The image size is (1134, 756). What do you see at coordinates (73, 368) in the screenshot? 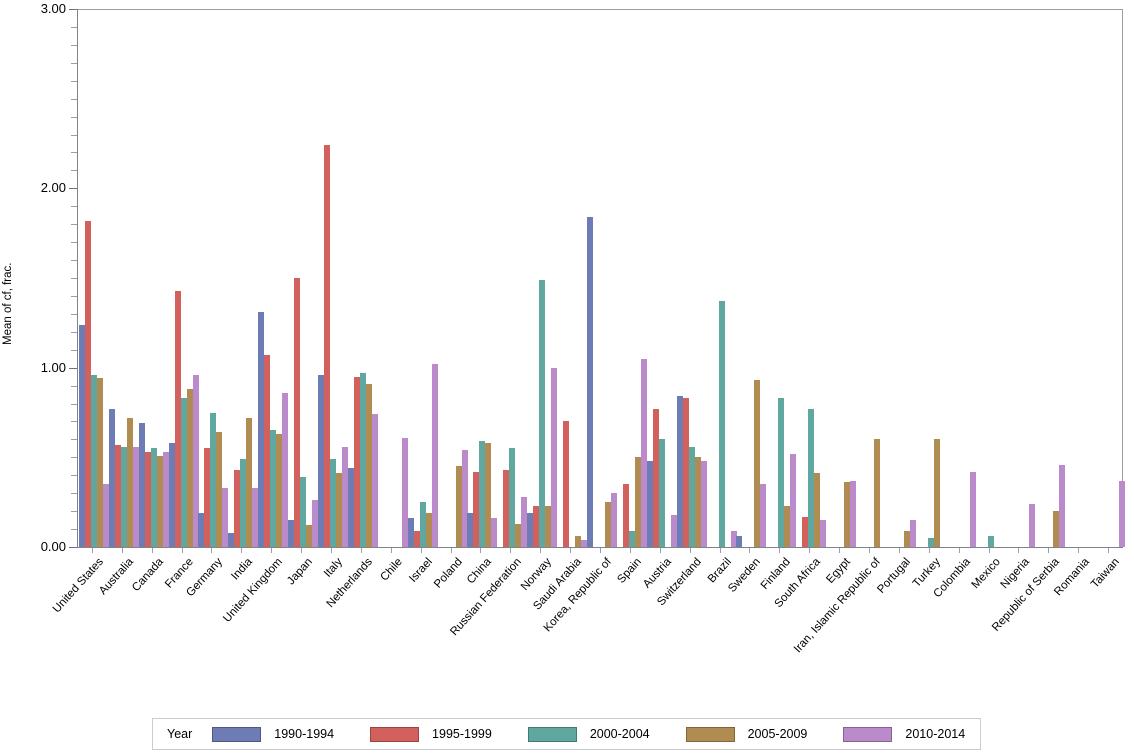
I see `y-tick-mark` at bounding box center [73, 368].